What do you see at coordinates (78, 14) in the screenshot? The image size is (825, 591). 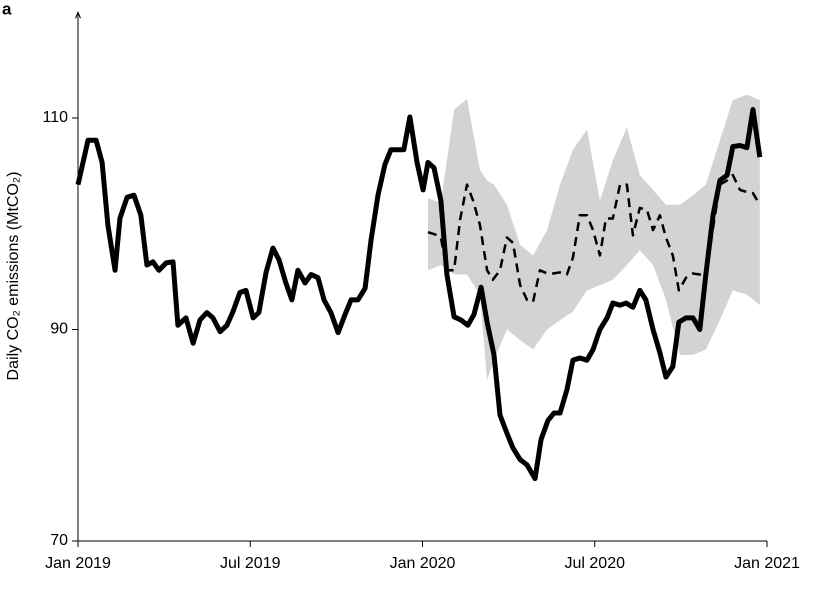 I see `y-axis-arrow` at bounding box center [78, 14].